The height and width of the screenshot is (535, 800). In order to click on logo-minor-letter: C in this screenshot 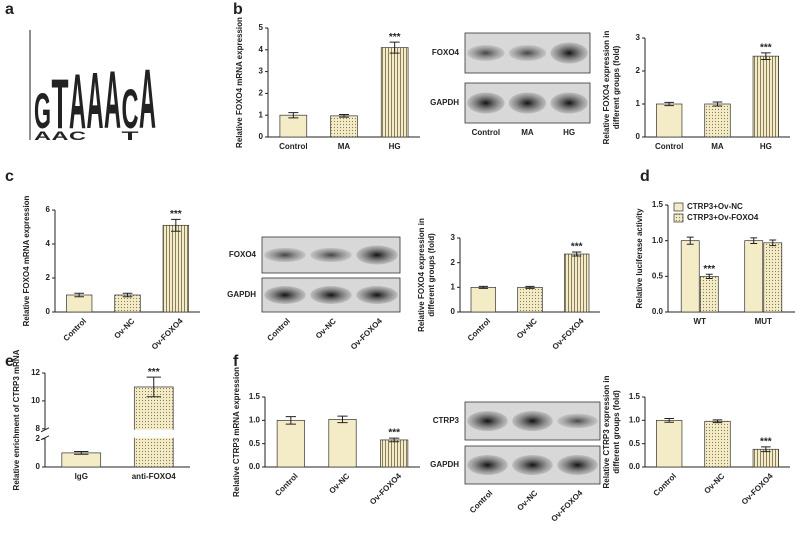, I will do `click(77, 136)`.